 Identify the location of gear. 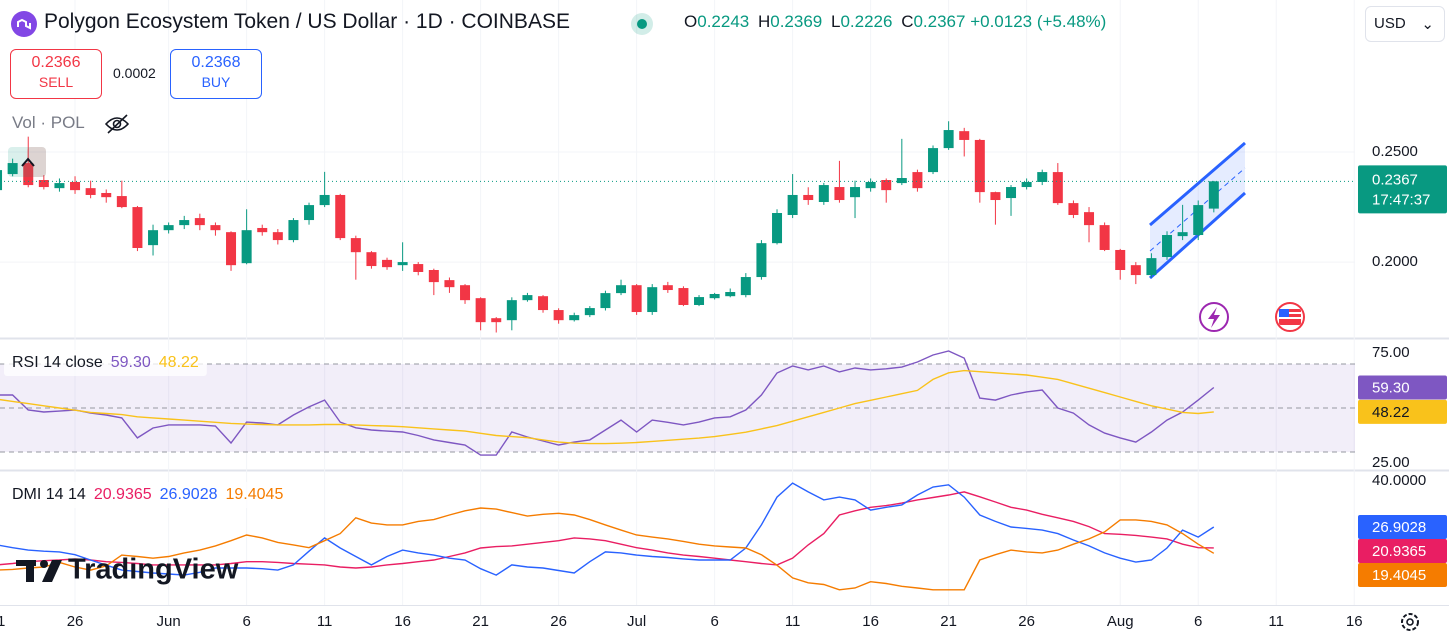
(1410, 622).